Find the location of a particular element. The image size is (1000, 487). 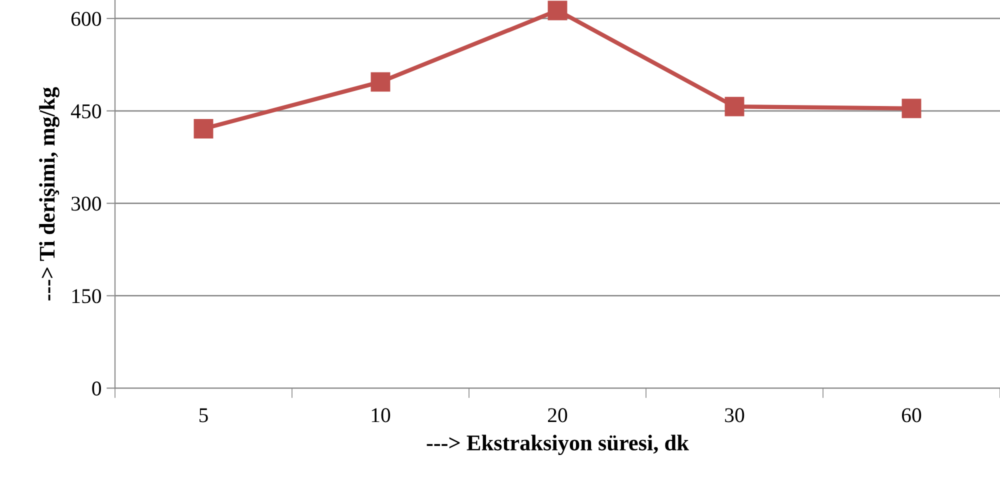

x-axis-title: ---> Ekstraksiyon süresi, dk is located at coordinates (557, 445).